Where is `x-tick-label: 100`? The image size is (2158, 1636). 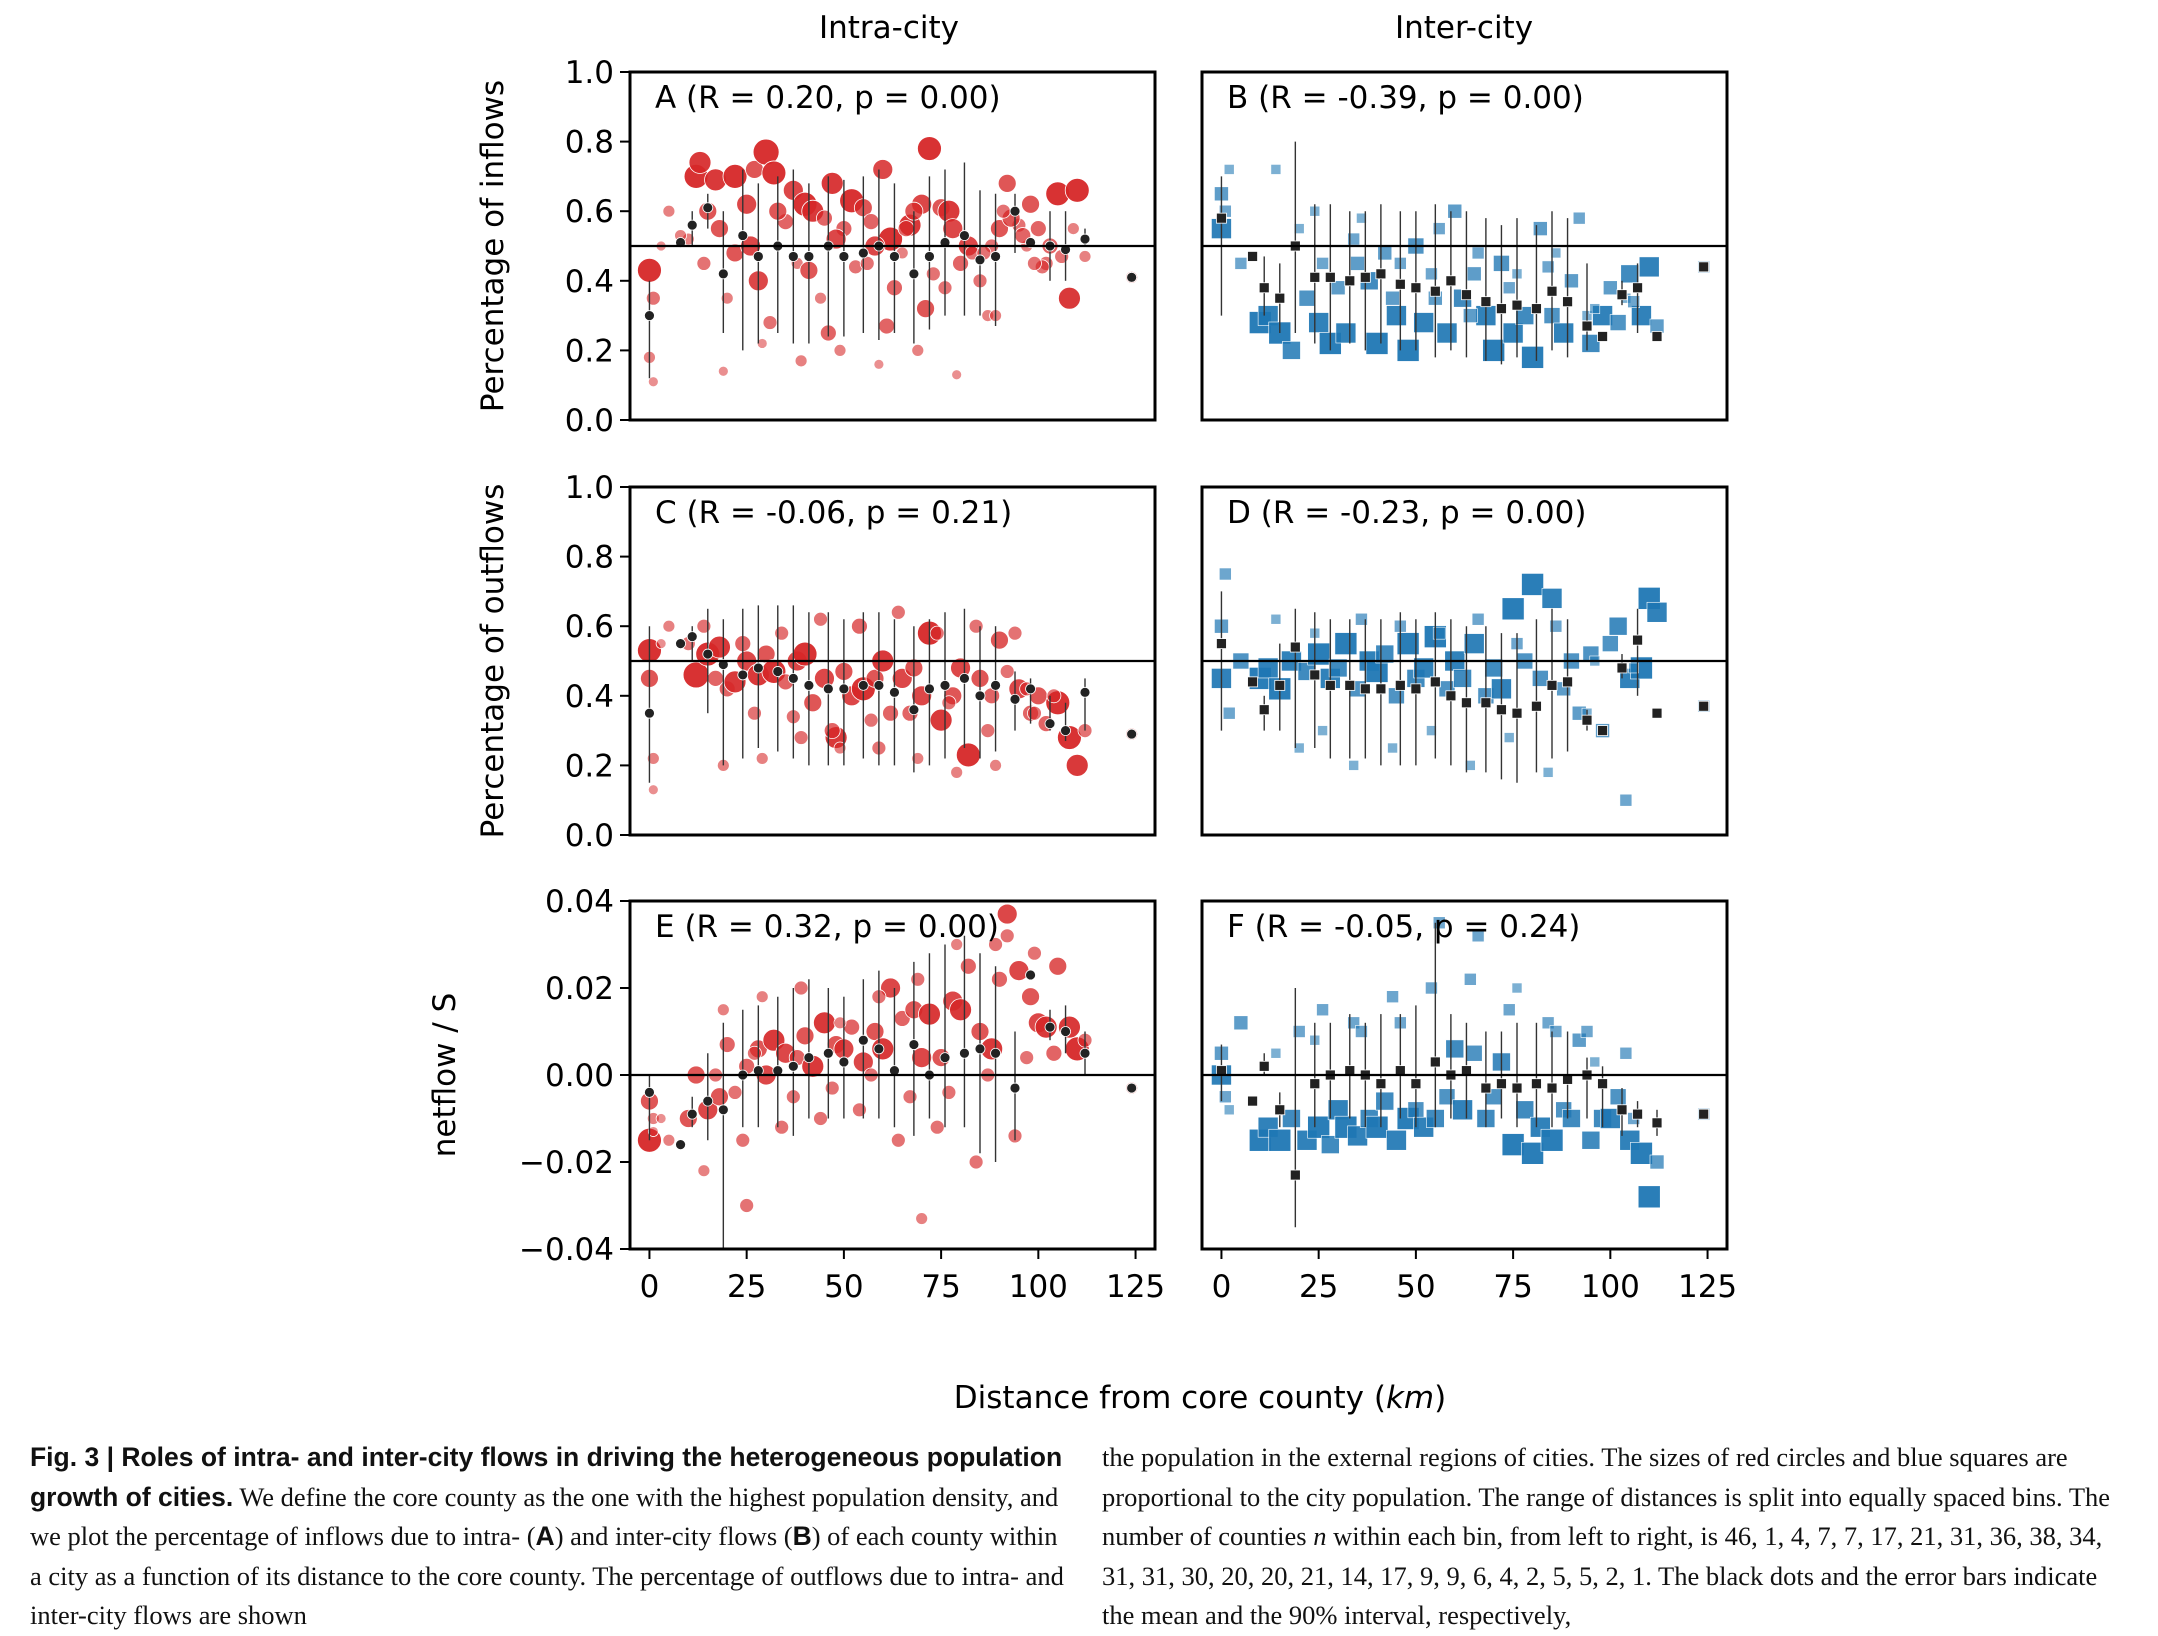
x-tick-label: 100 is located at coordinates (1038, 1287).